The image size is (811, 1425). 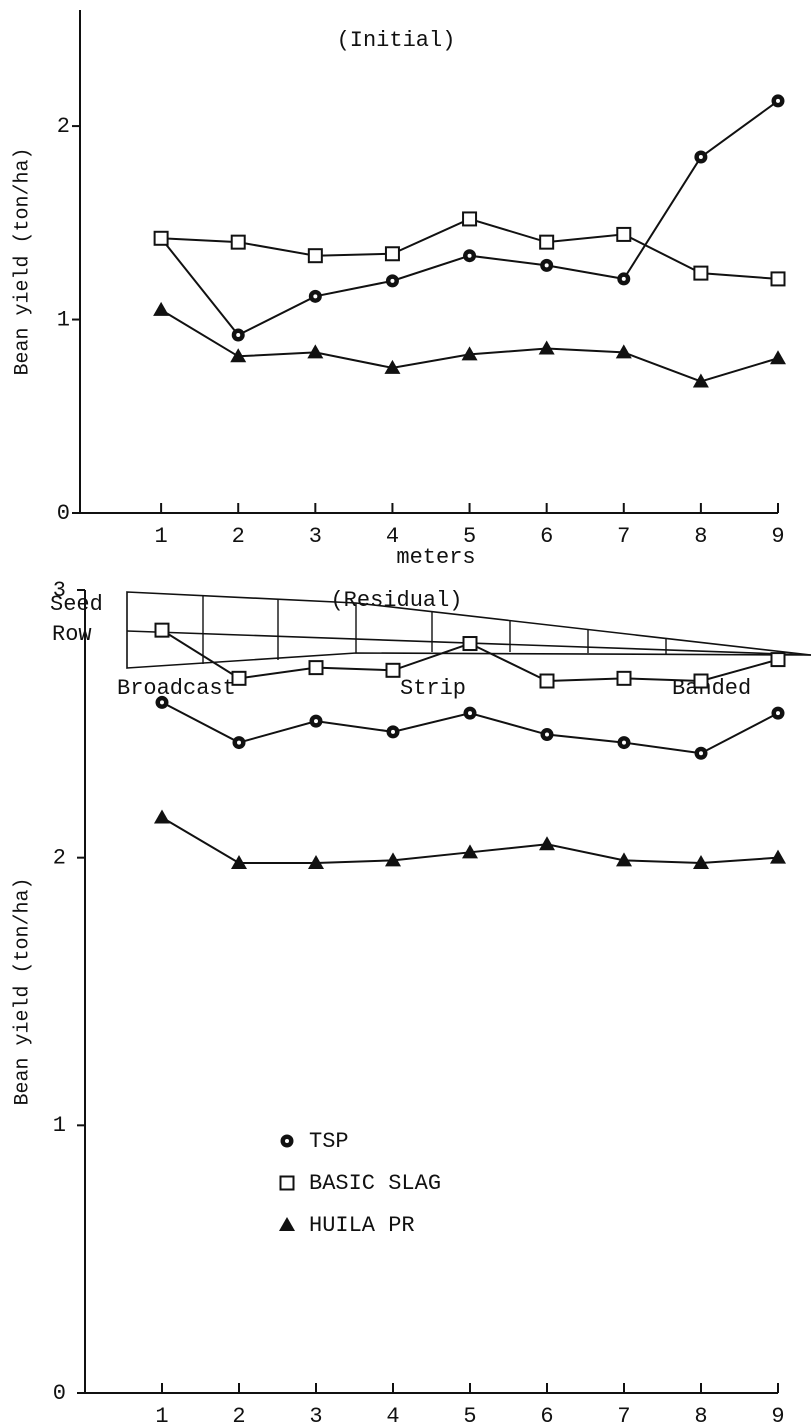 I want to click on legend-marker, so click(x=287, y=1183).